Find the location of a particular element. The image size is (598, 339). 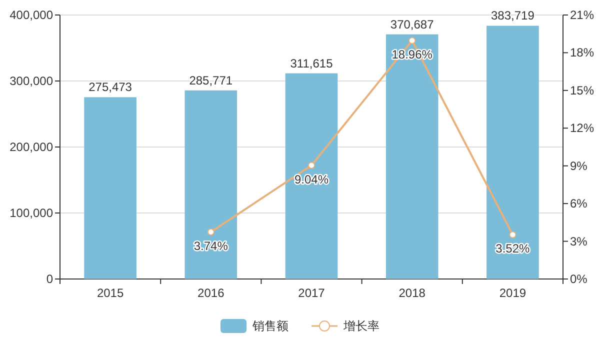

x-tick-label: 2018 is located at coordinates (412, 293).